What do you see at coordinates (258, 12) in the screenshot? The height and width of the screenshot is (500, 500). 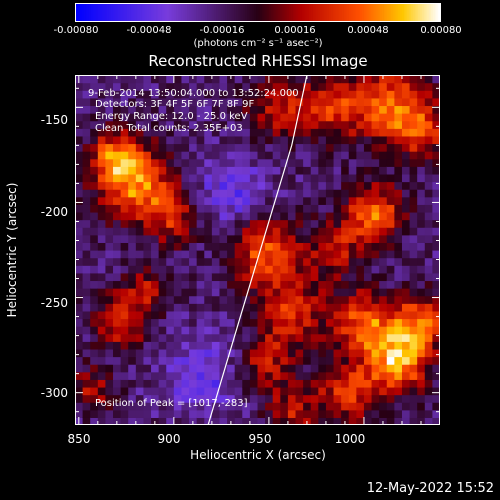 I see `colorbar` at bounding box center [258, 12].